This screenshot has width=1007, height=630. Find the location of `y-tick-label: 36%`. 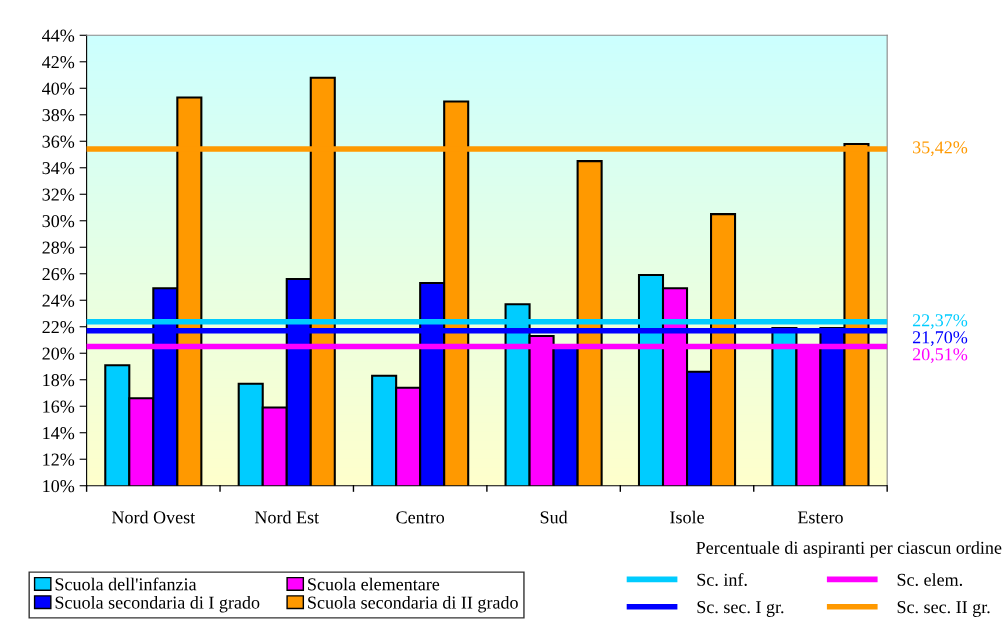

y-tick-label: 36% is located at coordinates (58, 141).